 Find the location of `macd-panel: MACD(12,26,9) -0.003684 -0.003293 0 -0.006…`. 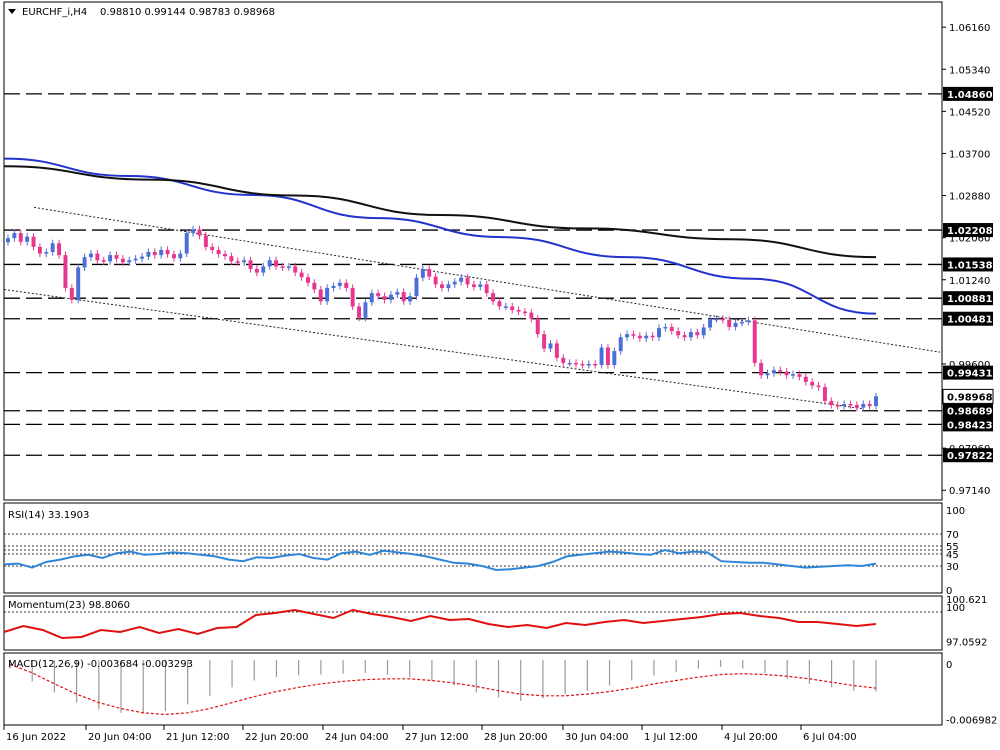

macd-panel: MACD(12,26,9) -0.003684 -0.003293 0 -0.006… is located at coordinates (502, 692).